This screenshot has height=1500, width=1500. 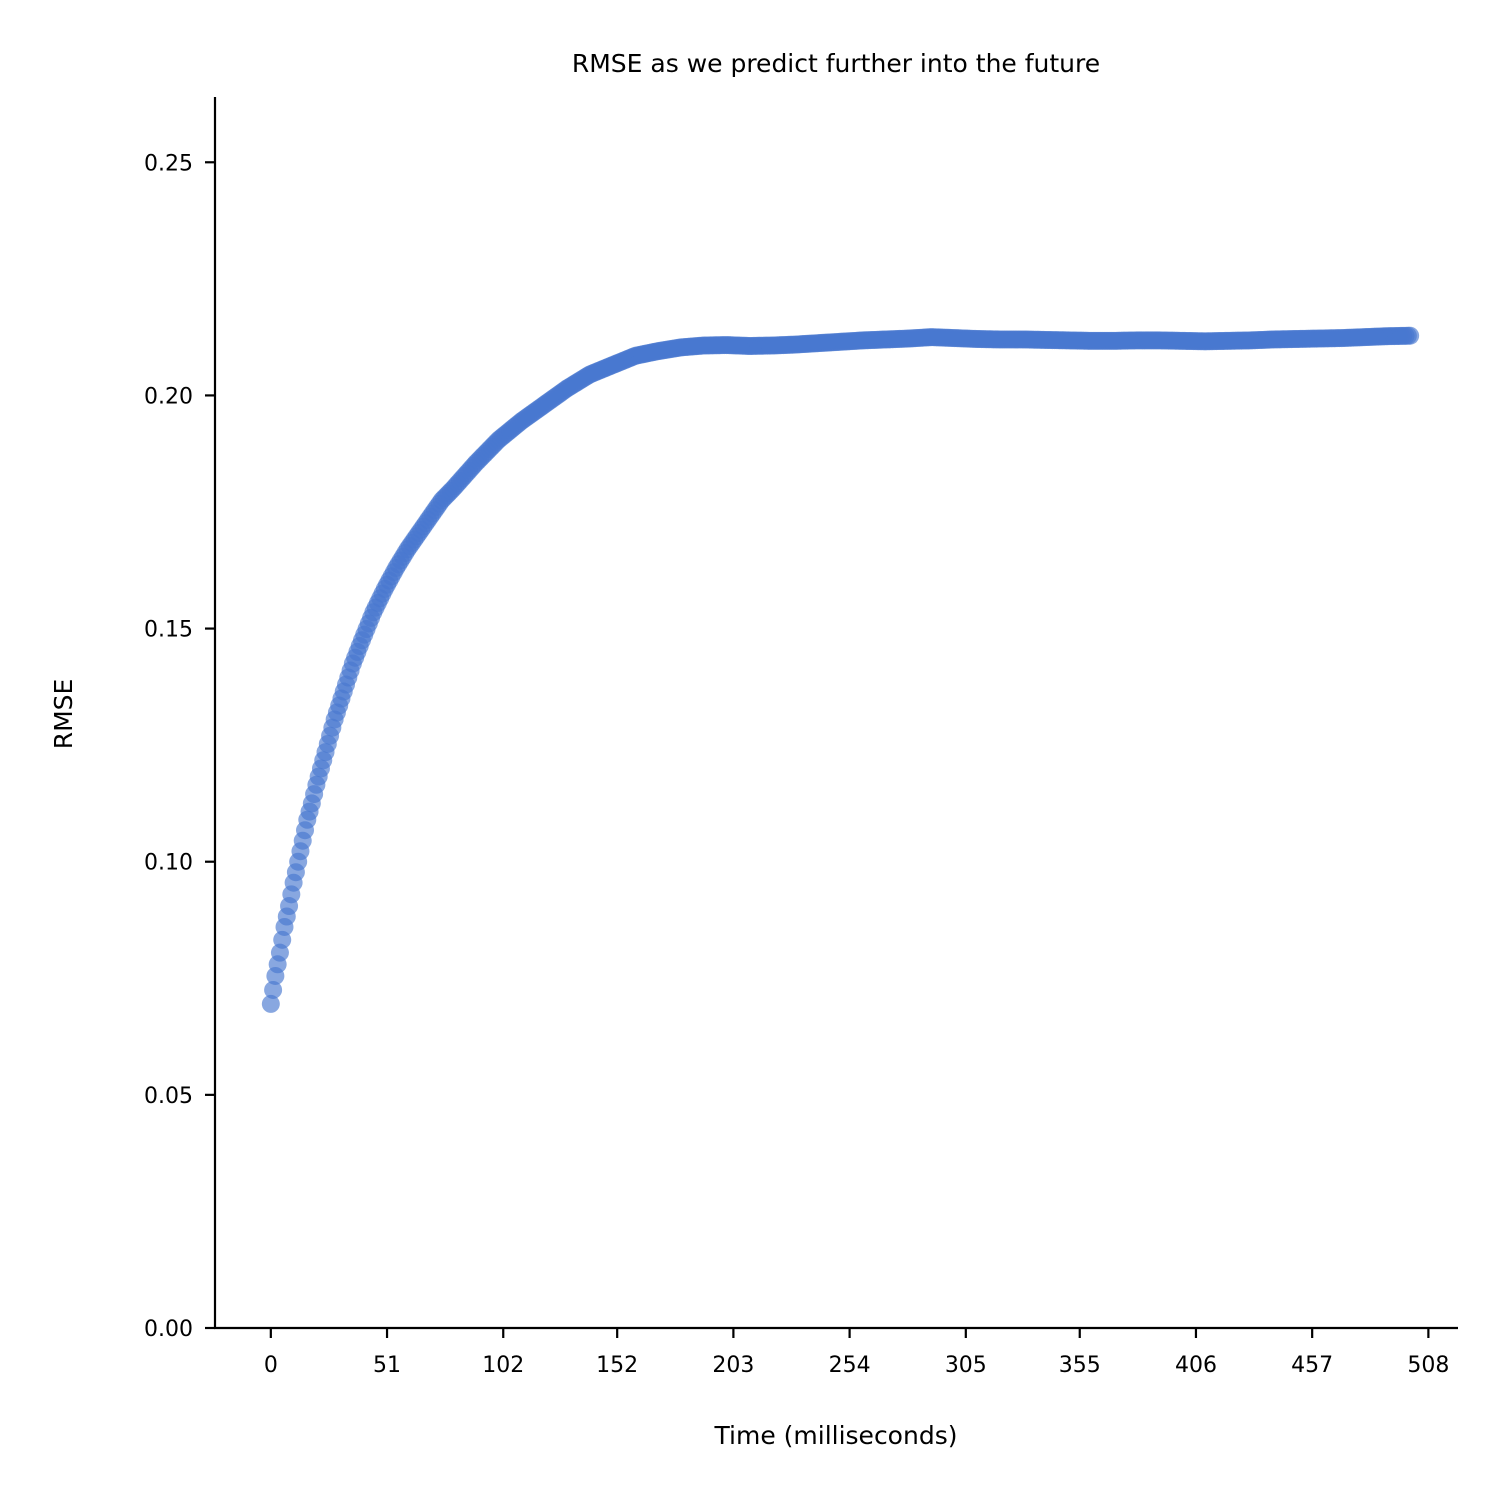 What do you see at coordinates (168, 1329) in the screenshot?
I see `y-tick-label: 0.00` at bounding box center [168, 1329].